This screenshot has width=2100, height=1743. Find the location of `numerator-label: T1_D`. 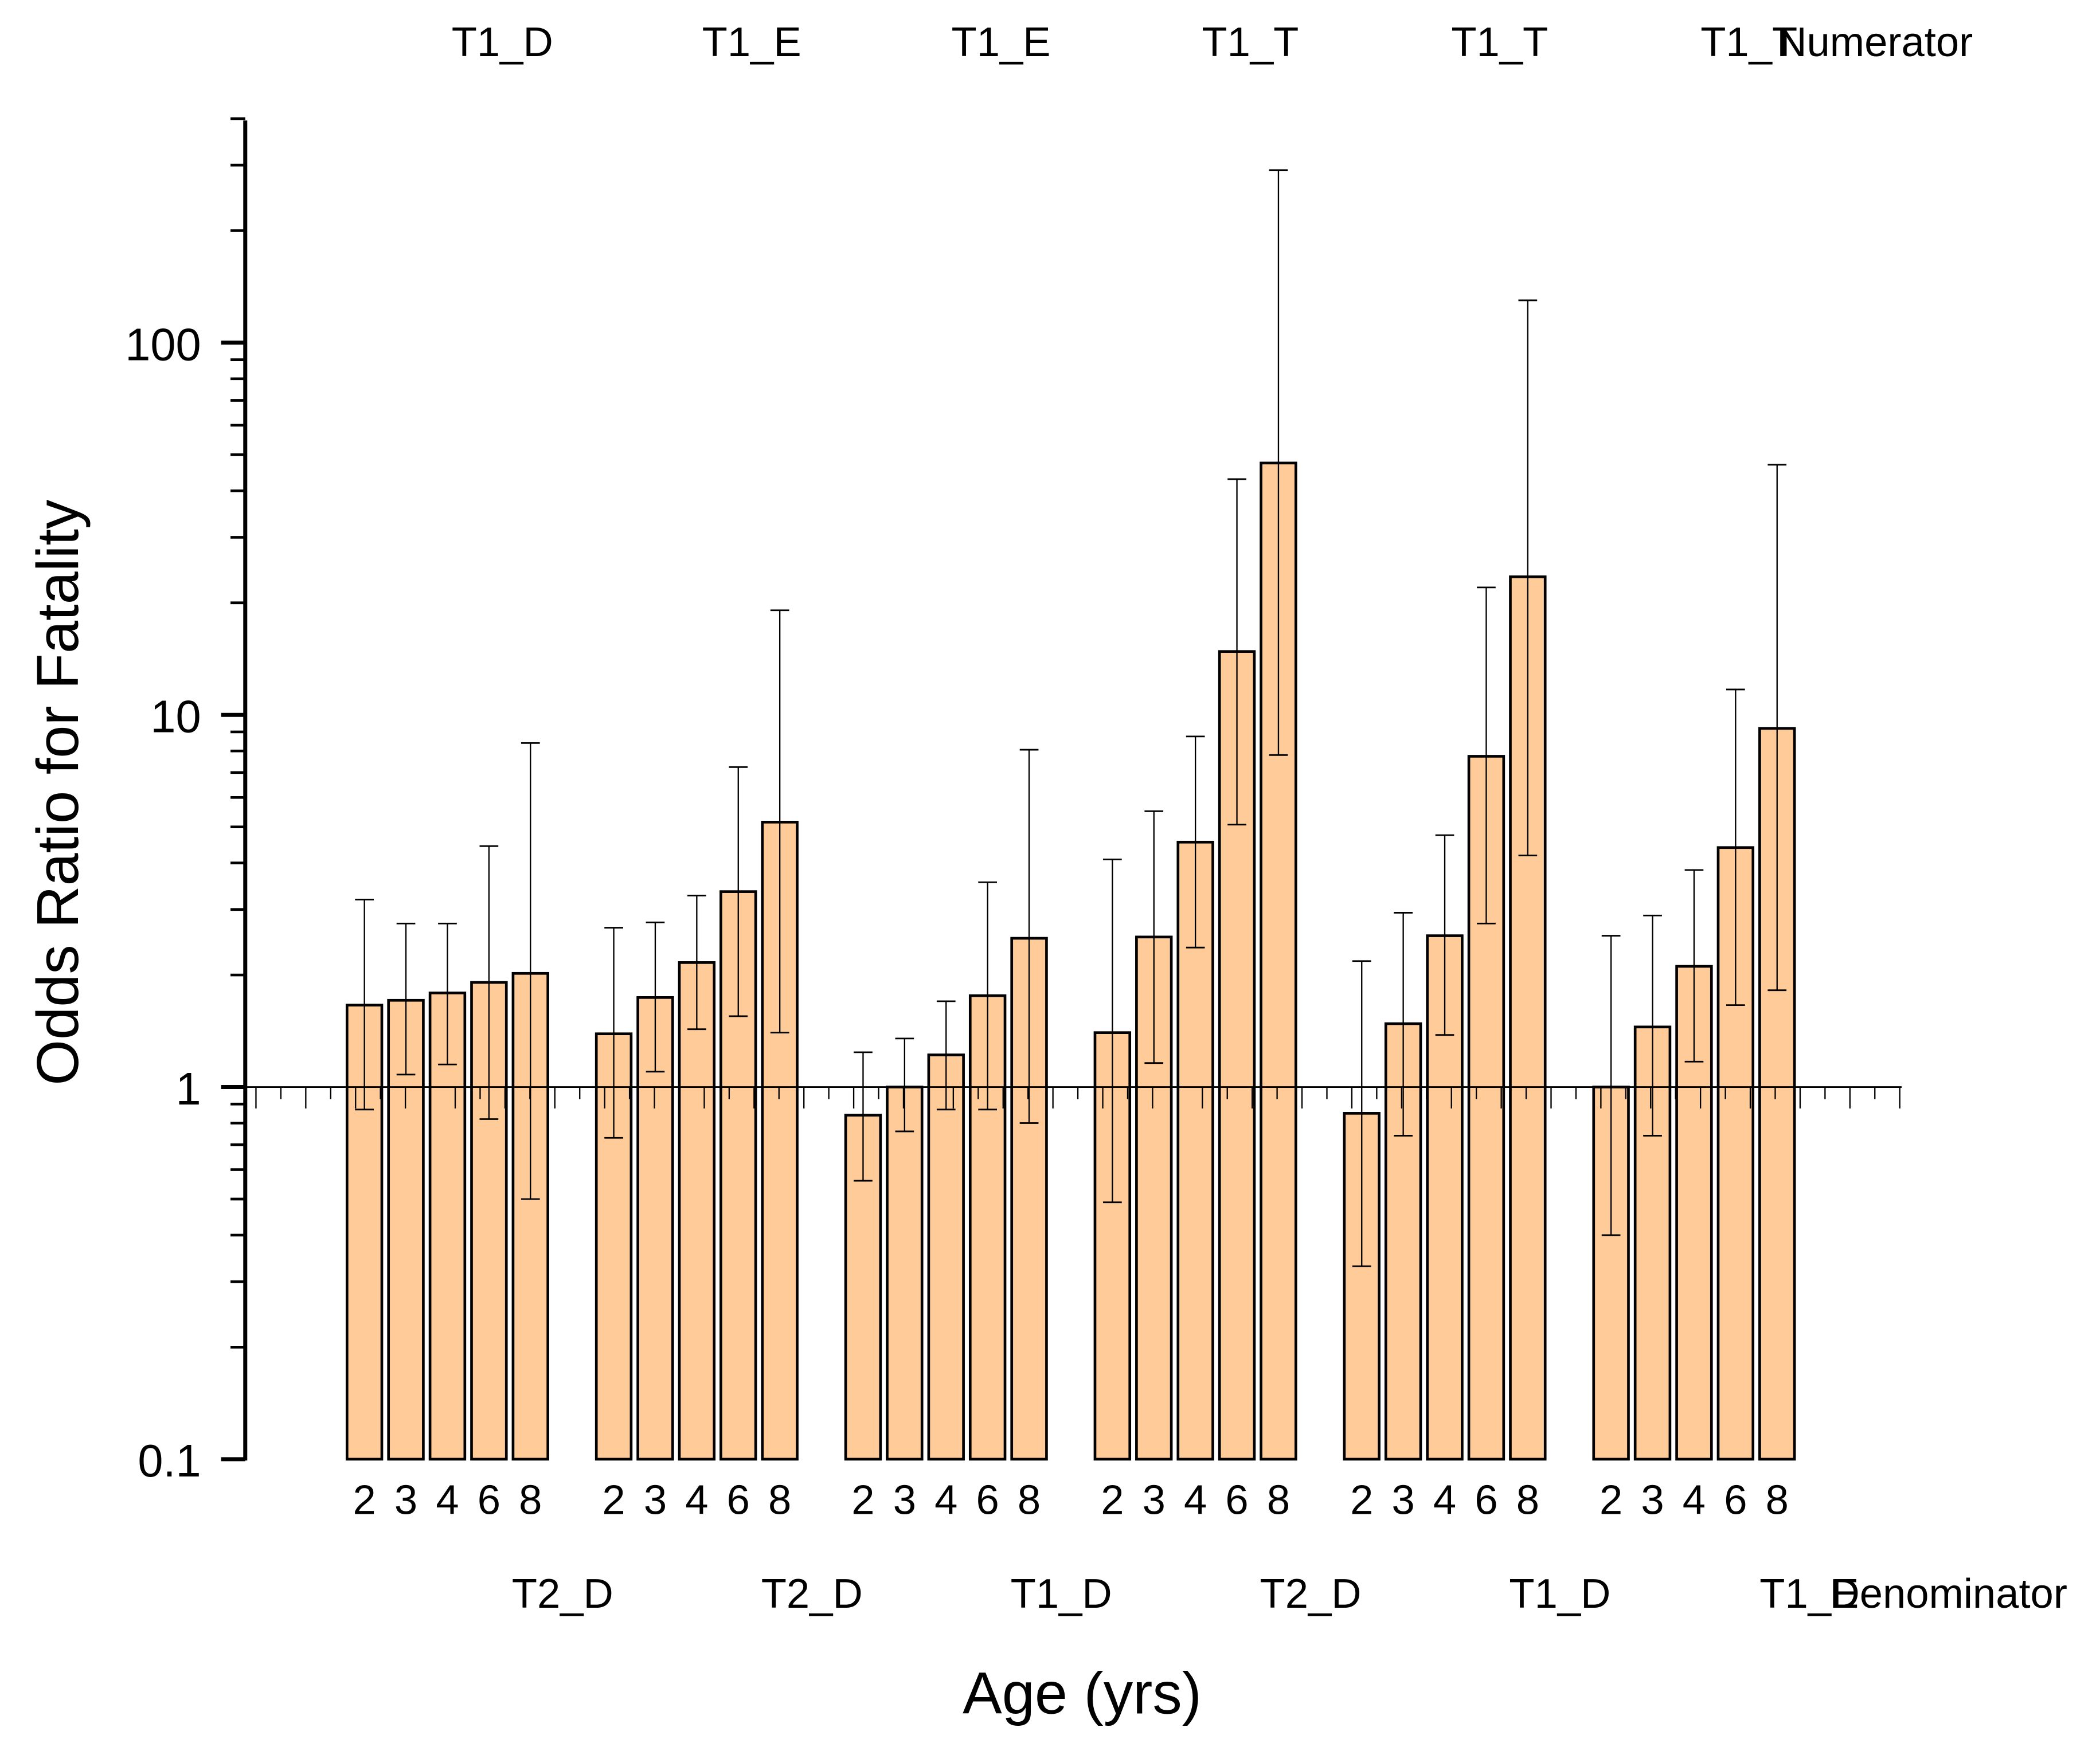

numerator-label: T1_D is located at coordinates (502, 42).